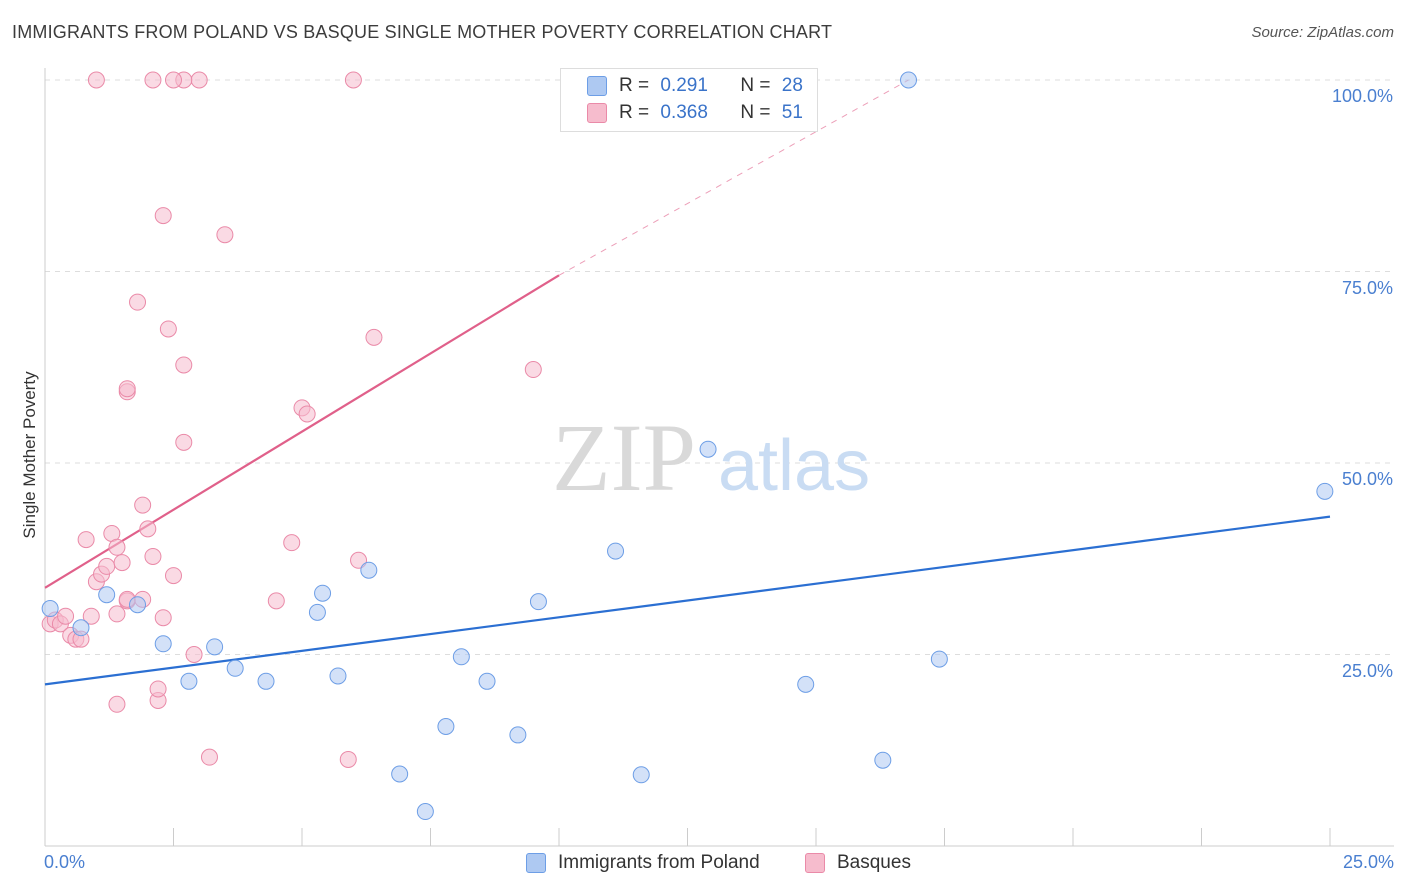  Describe the element at coordinates (689, 100) in the screenshot. I see `correlation-legend: R = 0.291 N = 28 R = 0.368 N = 51` at that location.